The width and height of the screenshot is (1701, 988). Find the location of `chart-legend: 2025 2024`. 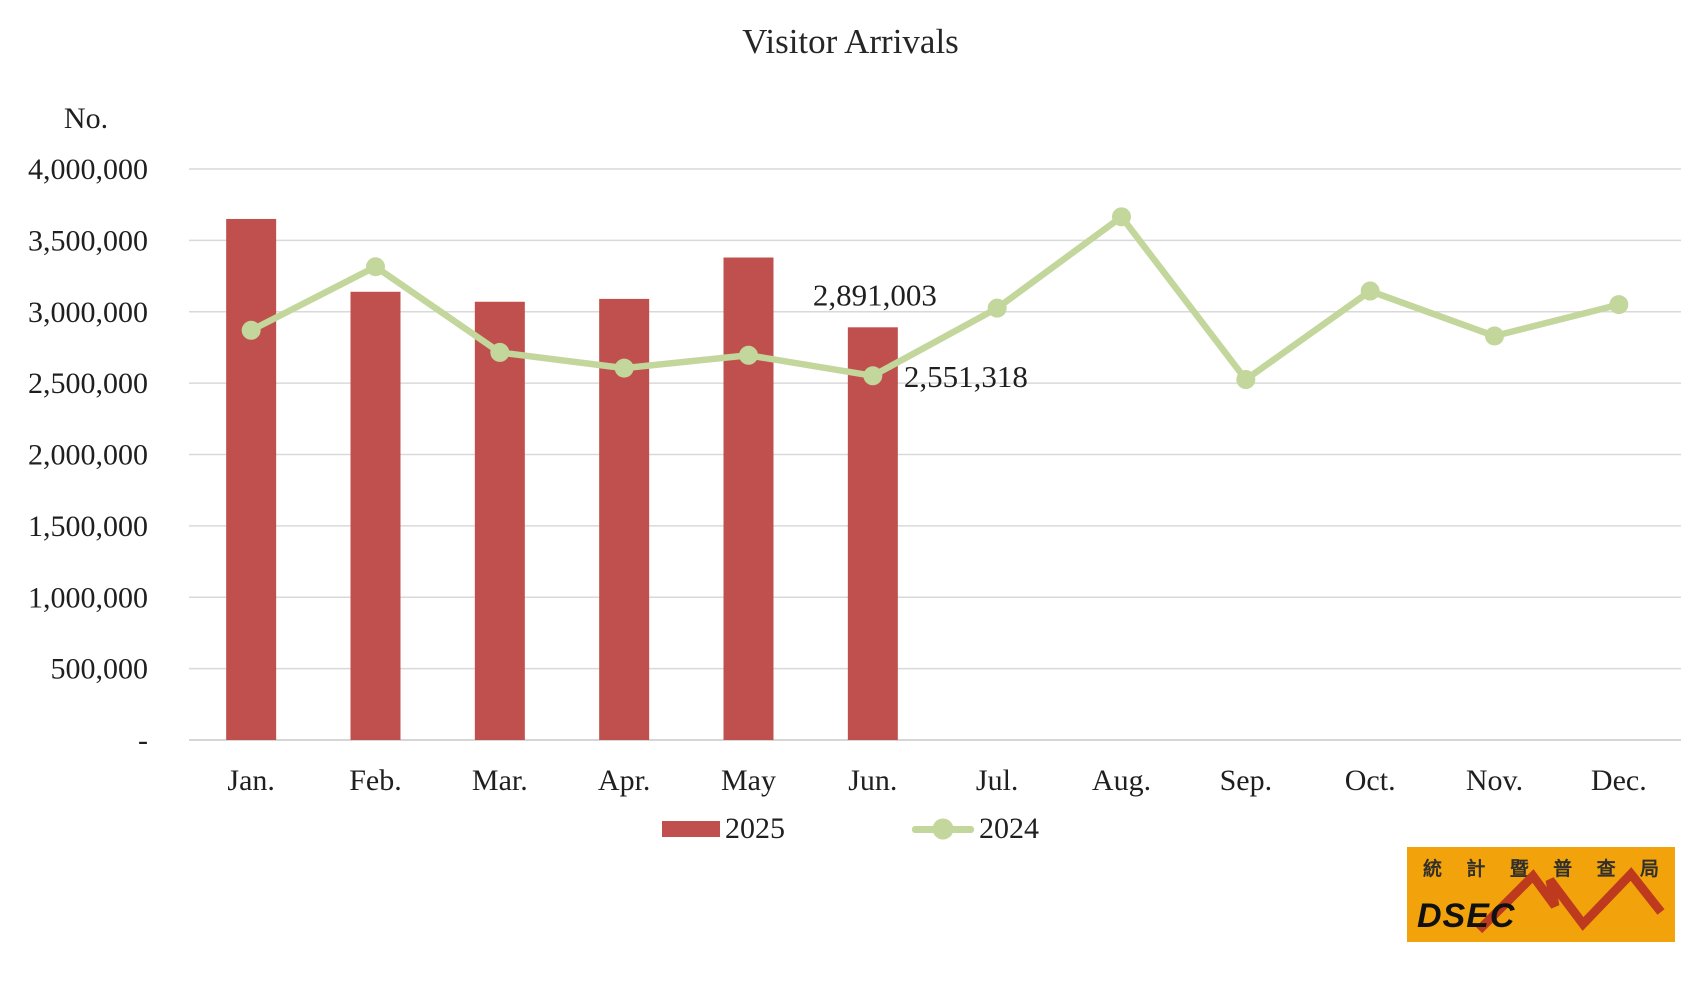

chart-legend: 2025 2024 is located at coordinates (850, 829).